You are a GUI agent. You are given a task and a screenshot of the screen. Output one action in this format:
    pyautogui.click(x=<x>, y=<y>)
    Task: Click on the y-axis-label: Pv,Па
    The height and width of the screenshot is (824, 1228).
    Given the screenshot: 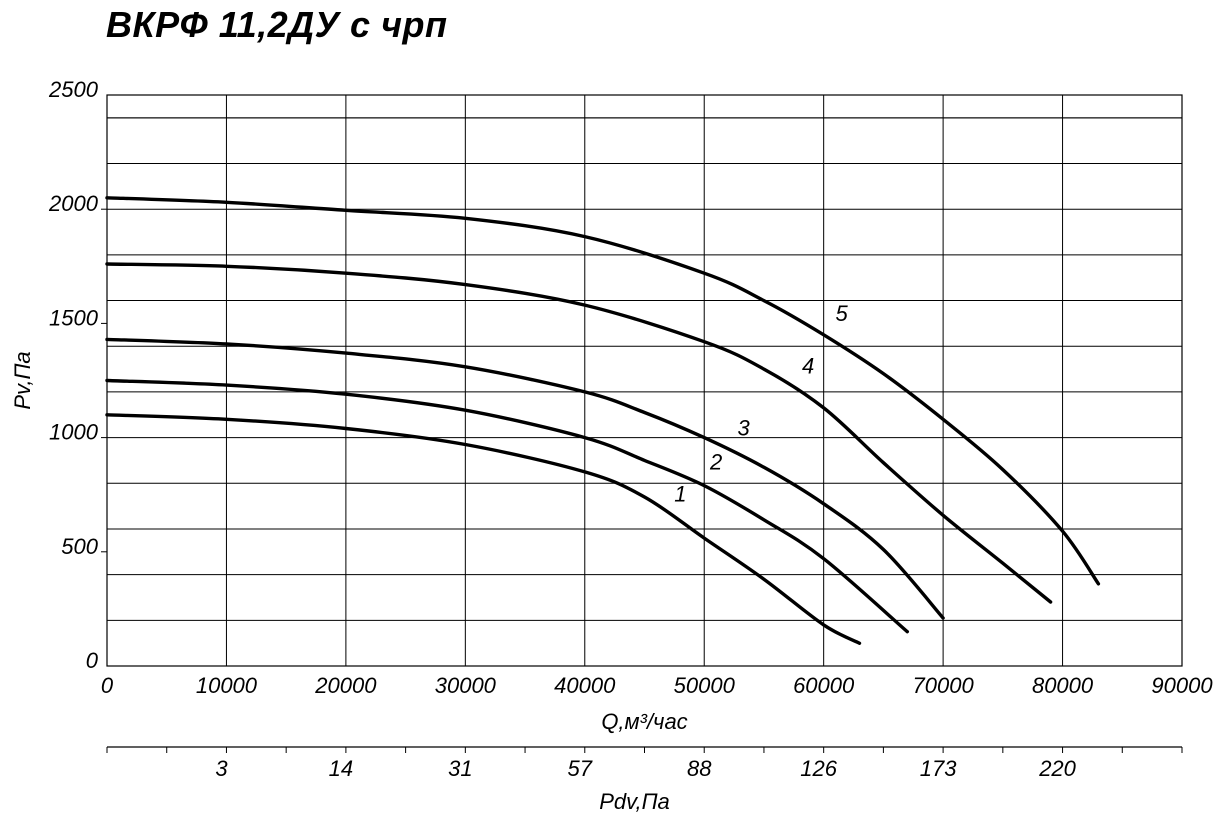 What is the action you would take?
    pyautogui.click(x=22, y=380)
    